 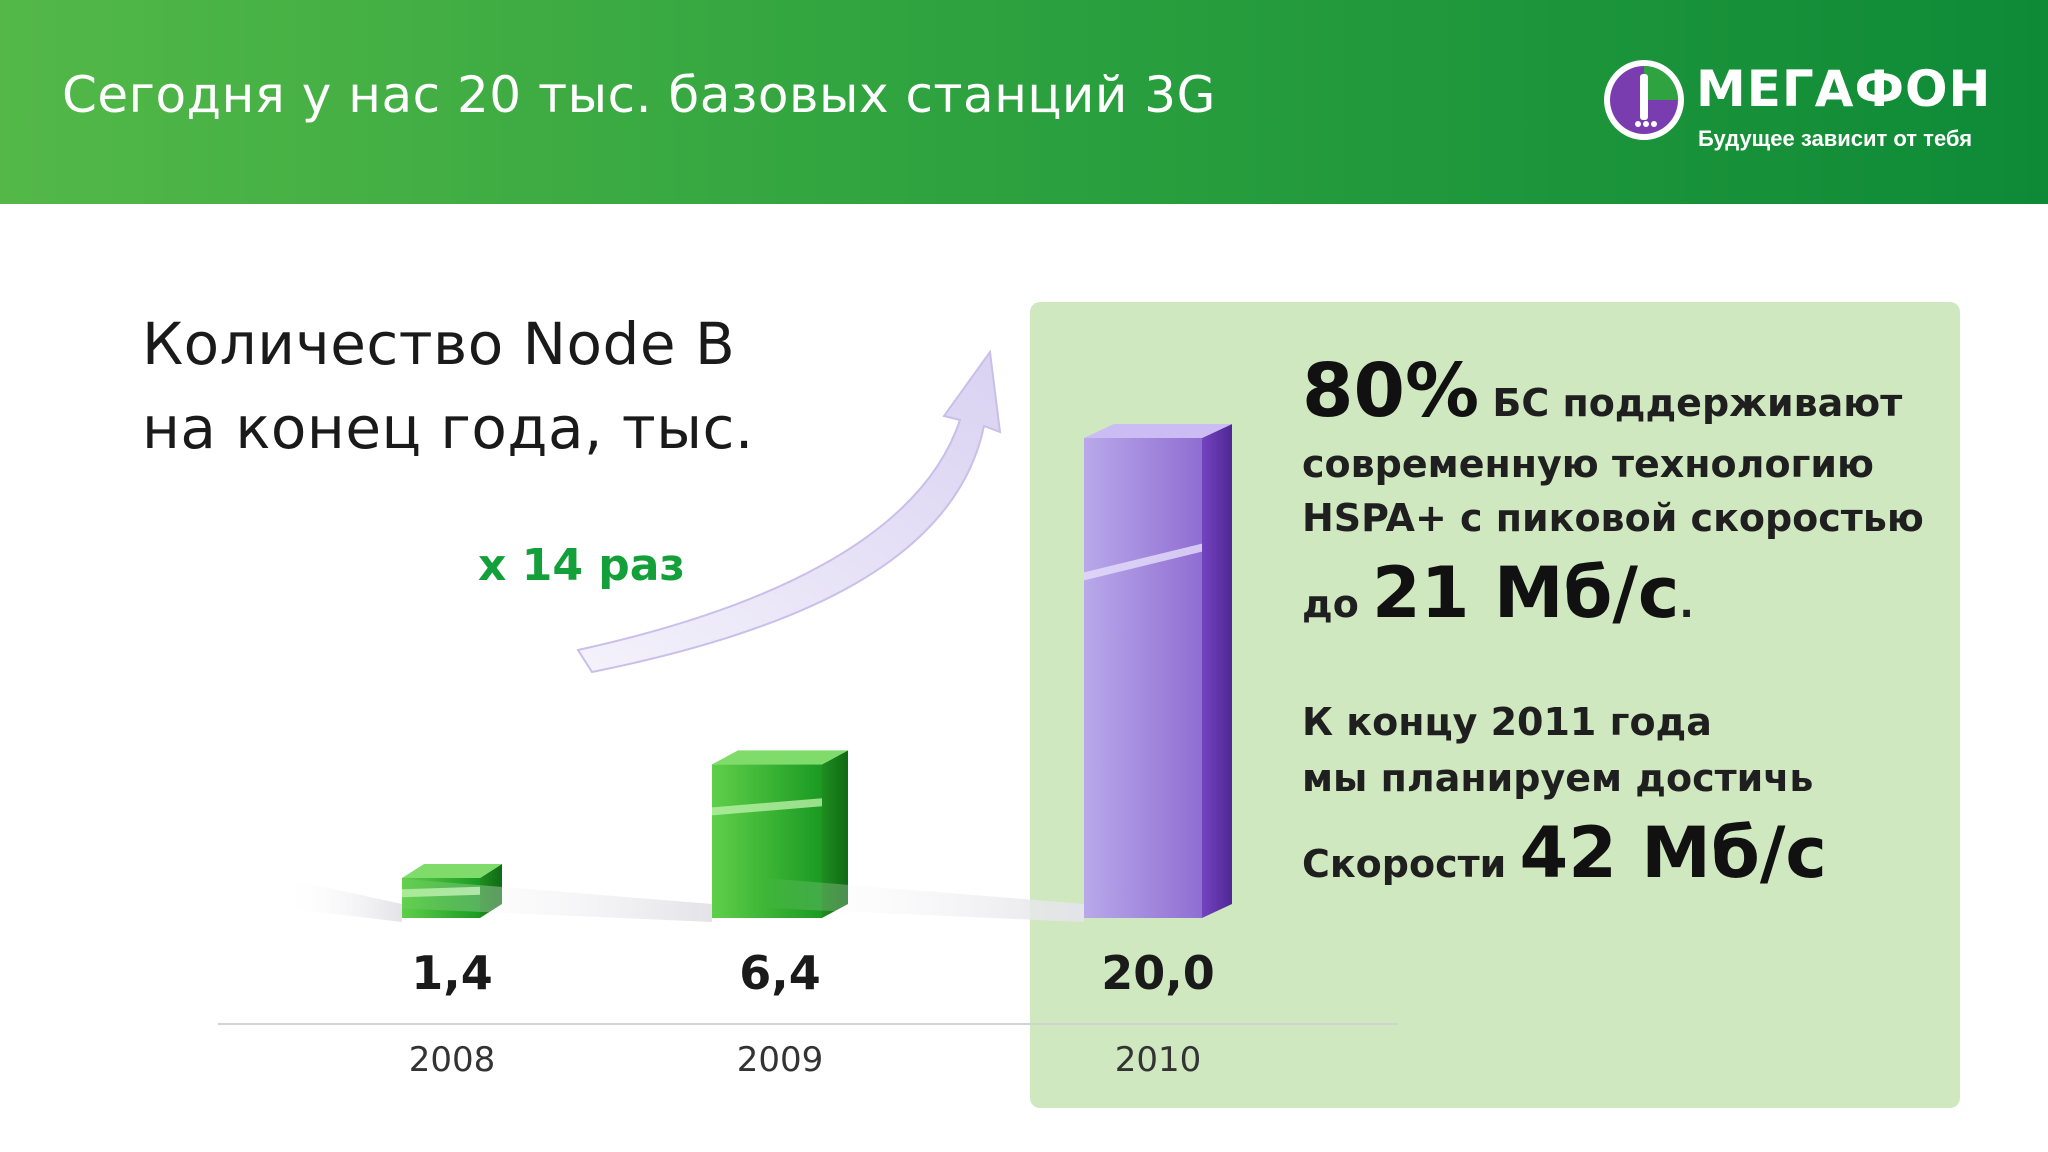 What do you see at coordinates (1143, 678) in the screenshot?
I see `bar-front` at bounding box center [1143, 678].